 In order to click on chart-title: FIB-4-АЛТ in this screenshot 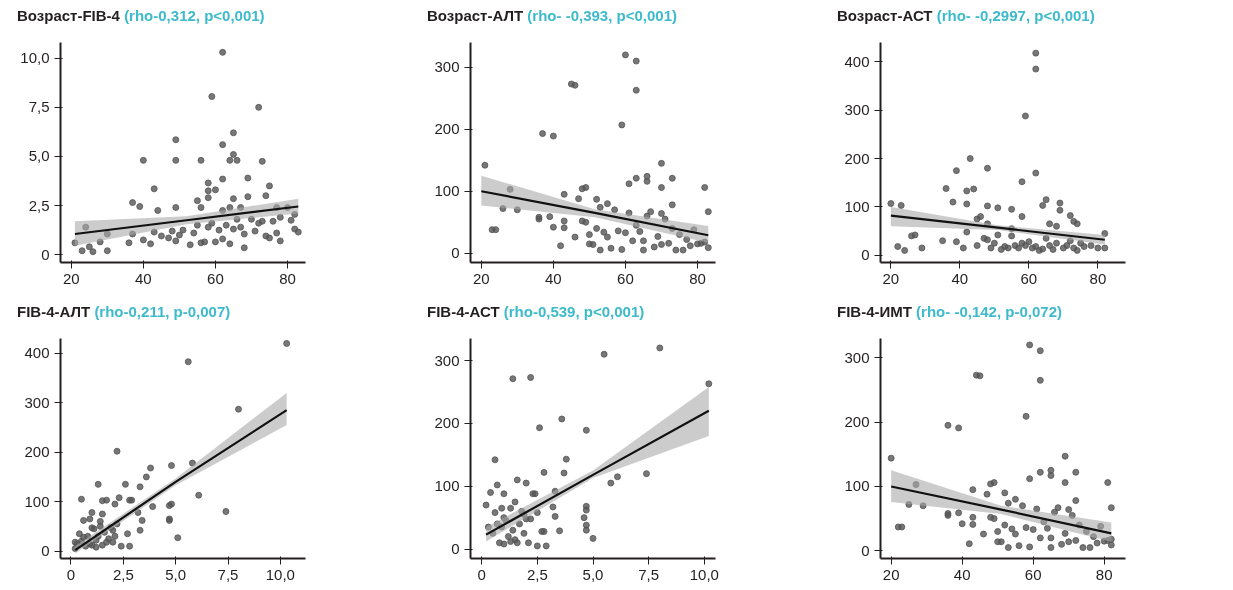, I will do `click(54, 311)`.